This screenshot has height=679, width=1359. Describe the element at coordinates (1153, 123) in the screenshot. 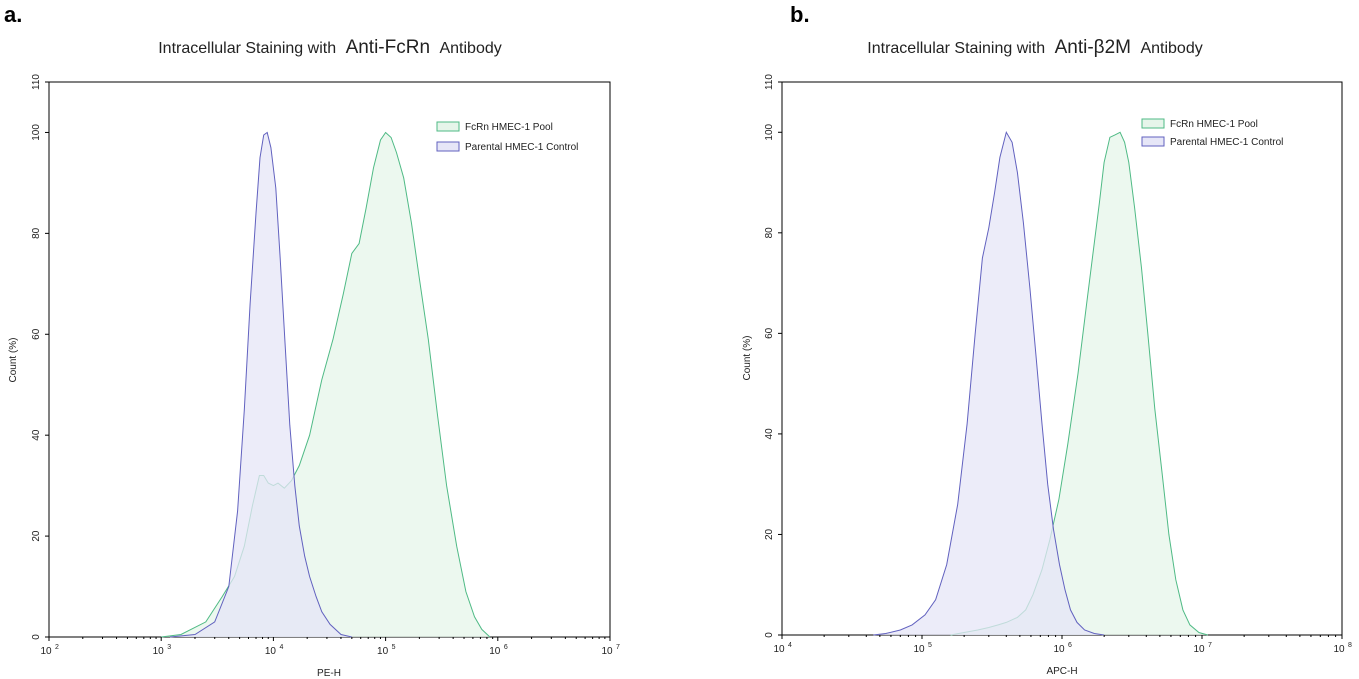

I see `legend-swatch-fcrn-b` at that location.